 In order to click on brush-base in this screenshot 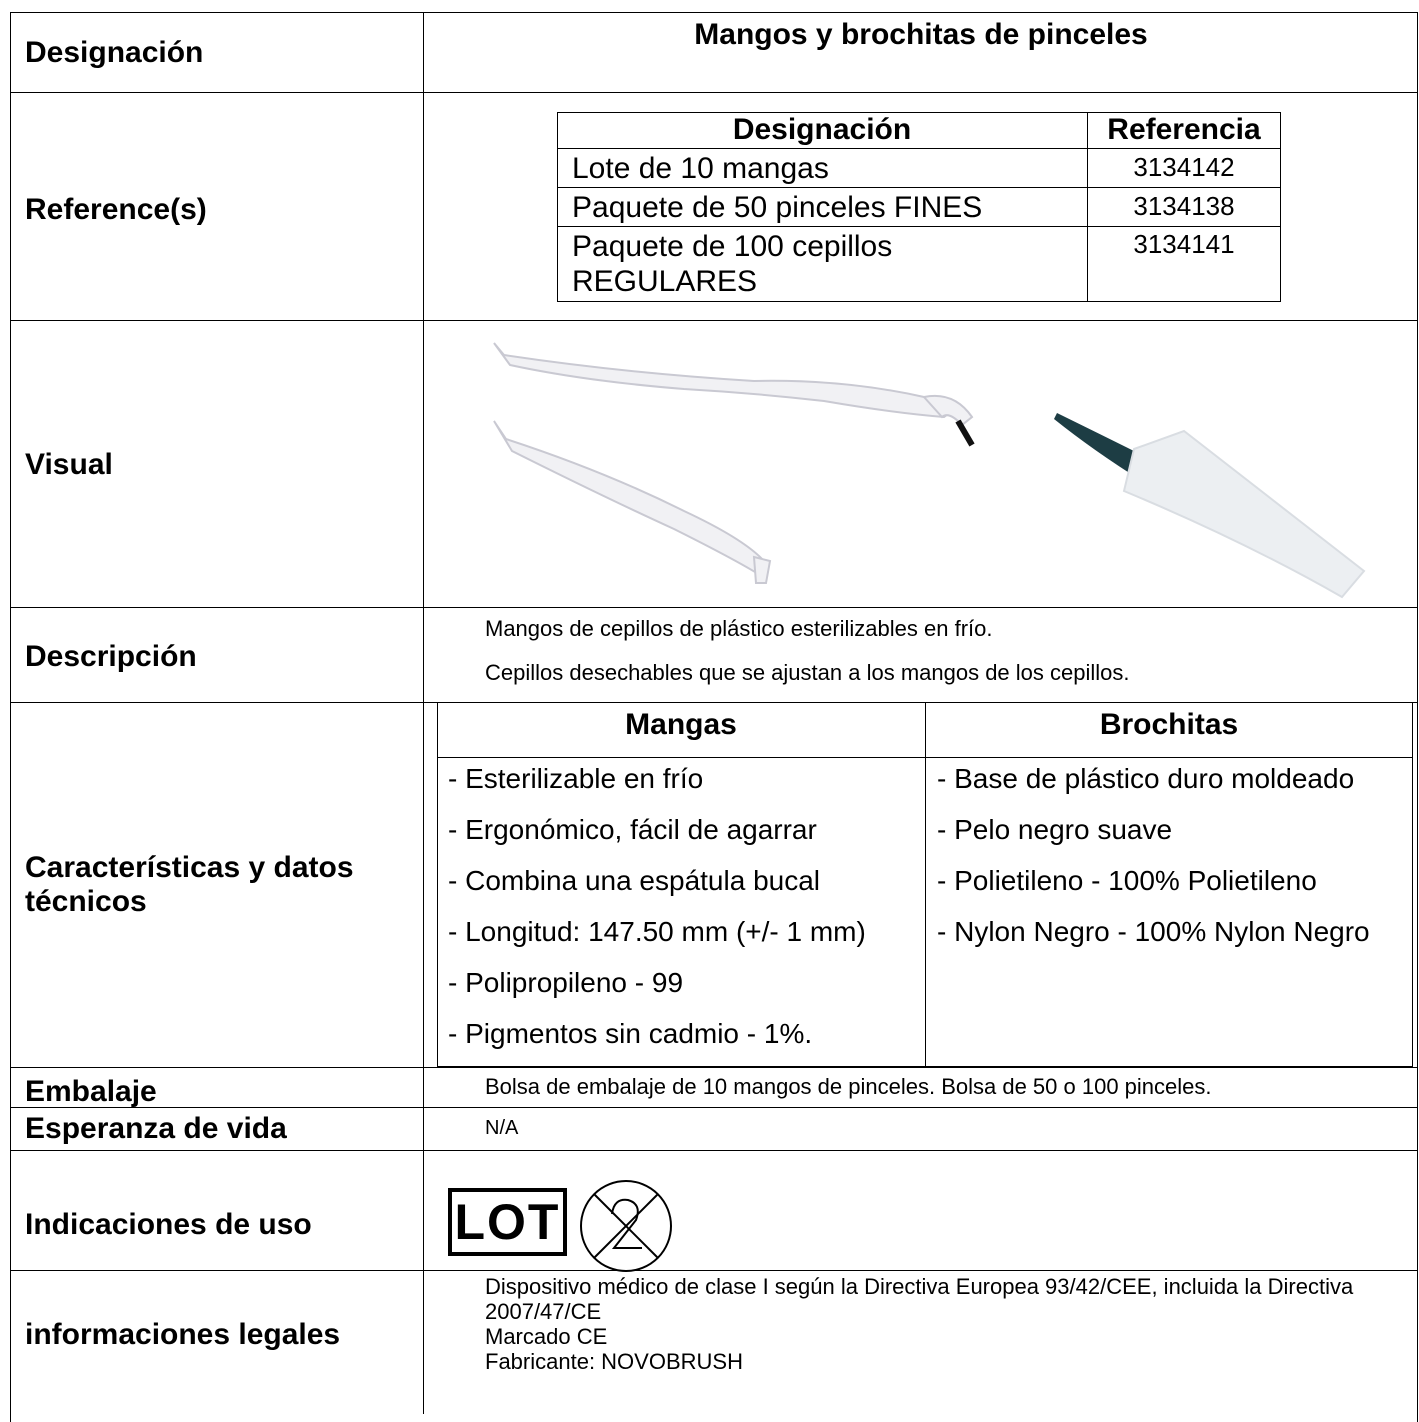, I will do `click(1244, 514)`.